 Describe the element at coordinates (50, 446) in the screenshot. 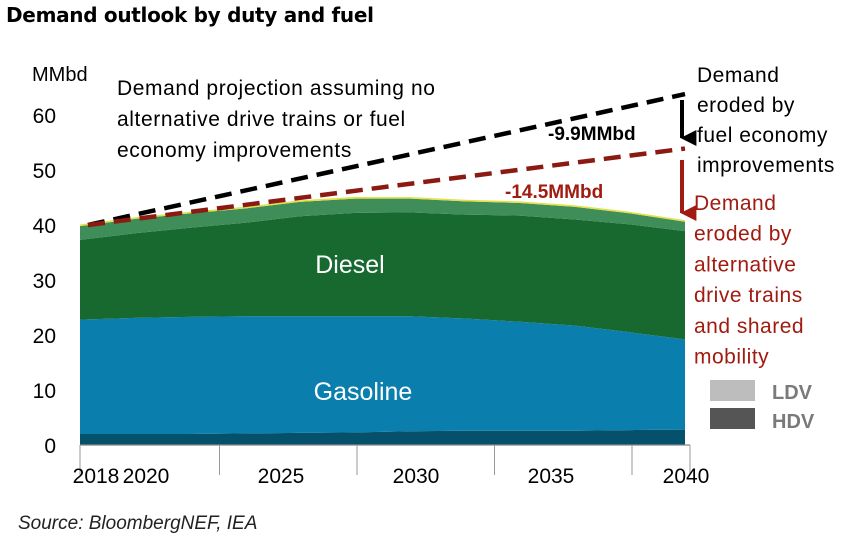

I see `y-tick-label: 0` at that location.